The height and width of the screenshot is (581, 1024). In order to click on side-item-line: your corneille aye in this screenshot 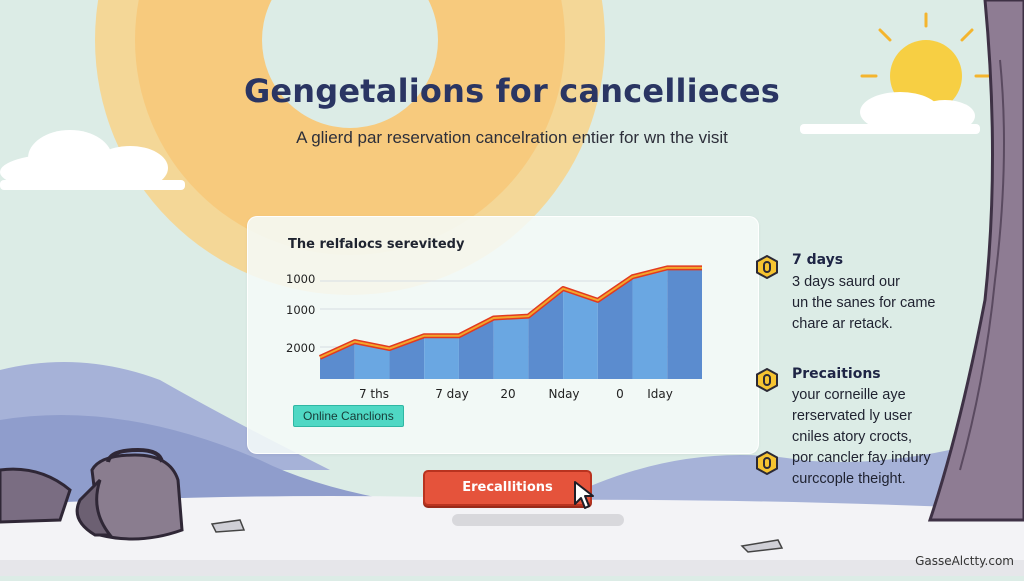, I will do `click(849, 395)`.